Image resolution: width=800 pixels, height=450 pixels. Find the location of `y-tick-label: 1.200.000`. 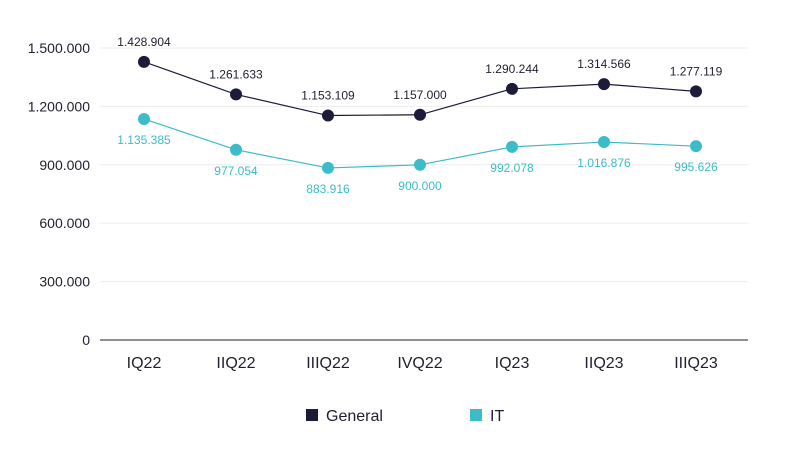

y-tick-label: 1.200.000 is located at coordinates (59, 106).